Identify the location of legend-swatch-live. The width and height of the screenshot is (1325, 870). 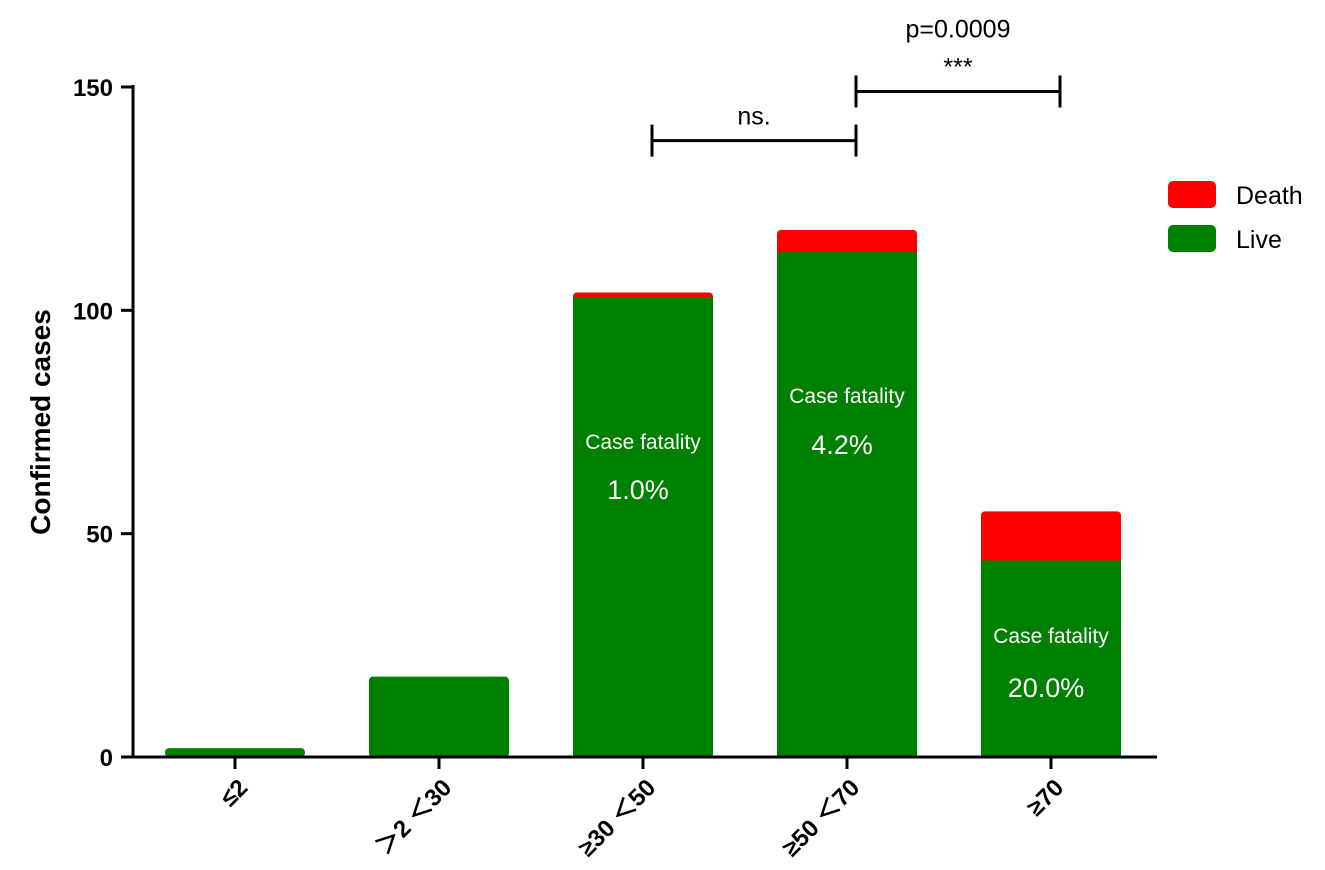
(1192, 238).